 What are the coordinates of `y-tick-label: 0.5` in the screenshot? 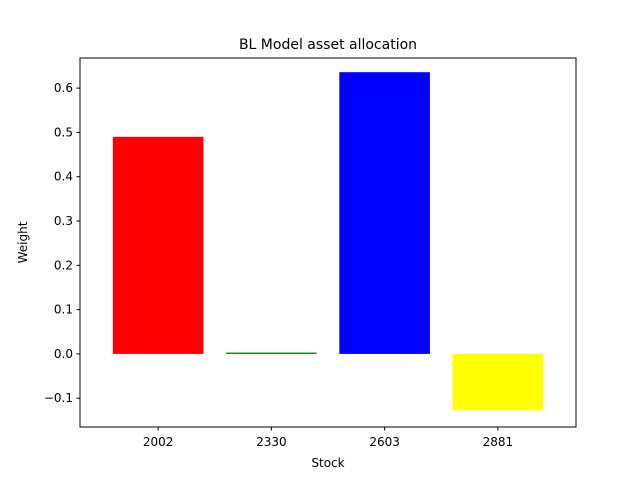 It's located at (63, 132).